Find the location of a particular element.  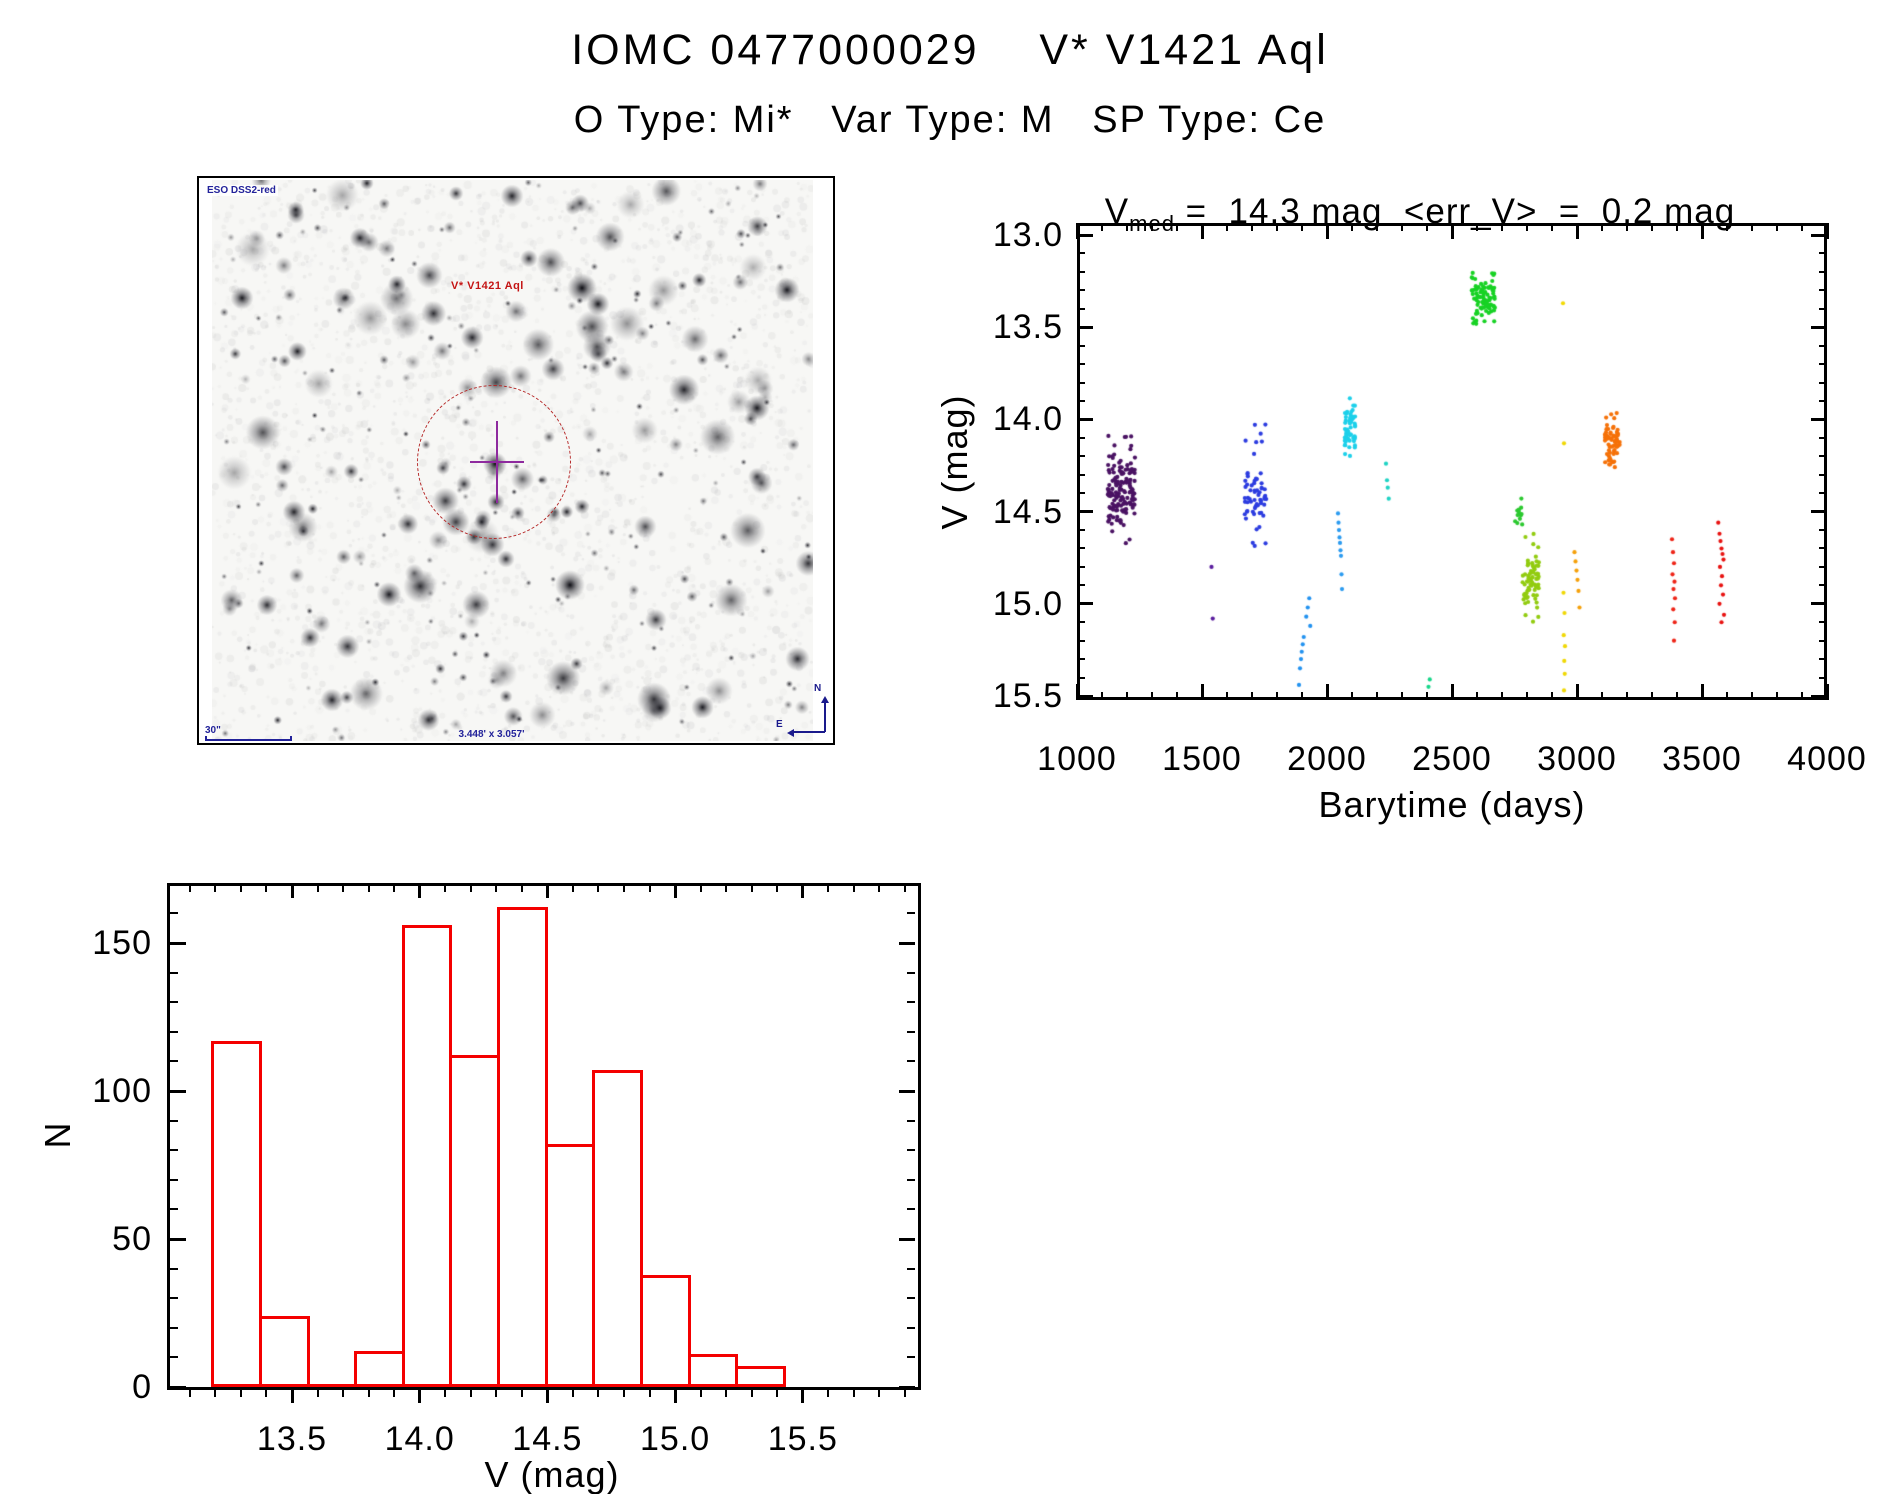

compass-north-label: N is located at coordinates (818, 688).